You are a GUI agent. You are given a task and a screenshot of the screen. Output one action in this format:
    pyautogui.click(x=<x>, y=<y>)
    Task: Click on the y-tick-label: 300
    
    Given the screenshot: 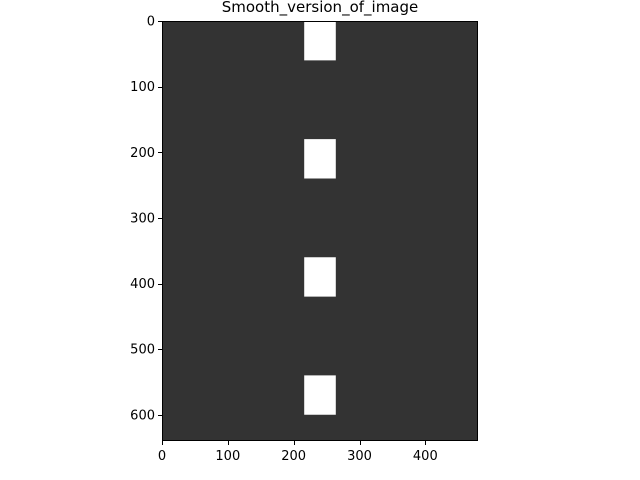 What is the action you would take?
    pyautogui.click(x=142, y=218)
    